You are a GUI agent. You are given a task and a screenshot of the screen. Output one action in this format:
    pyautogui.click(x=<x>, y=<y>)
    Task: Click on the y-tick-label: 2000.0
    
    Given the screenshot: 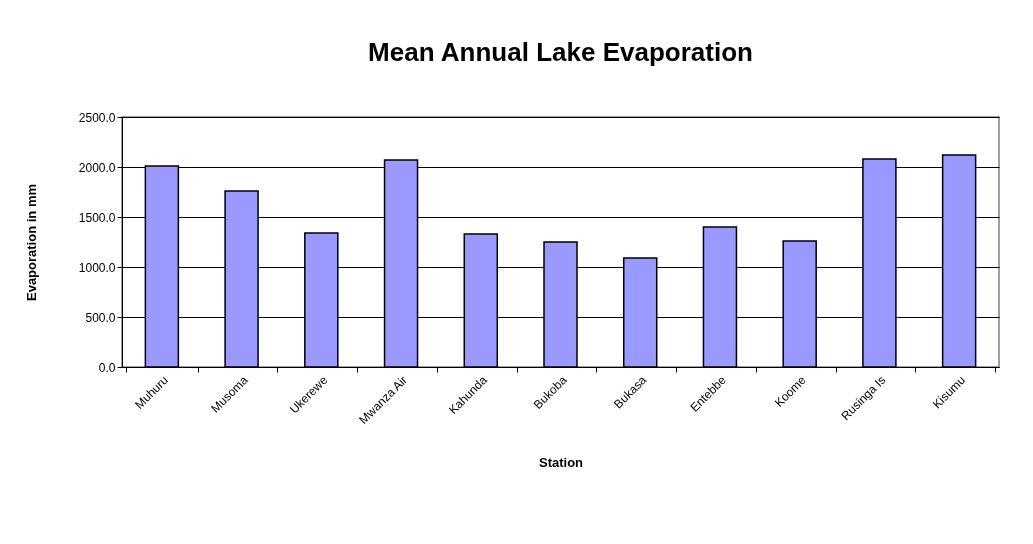 What is the action you would take?
    pyautogui.click(x=97, y=167)
    